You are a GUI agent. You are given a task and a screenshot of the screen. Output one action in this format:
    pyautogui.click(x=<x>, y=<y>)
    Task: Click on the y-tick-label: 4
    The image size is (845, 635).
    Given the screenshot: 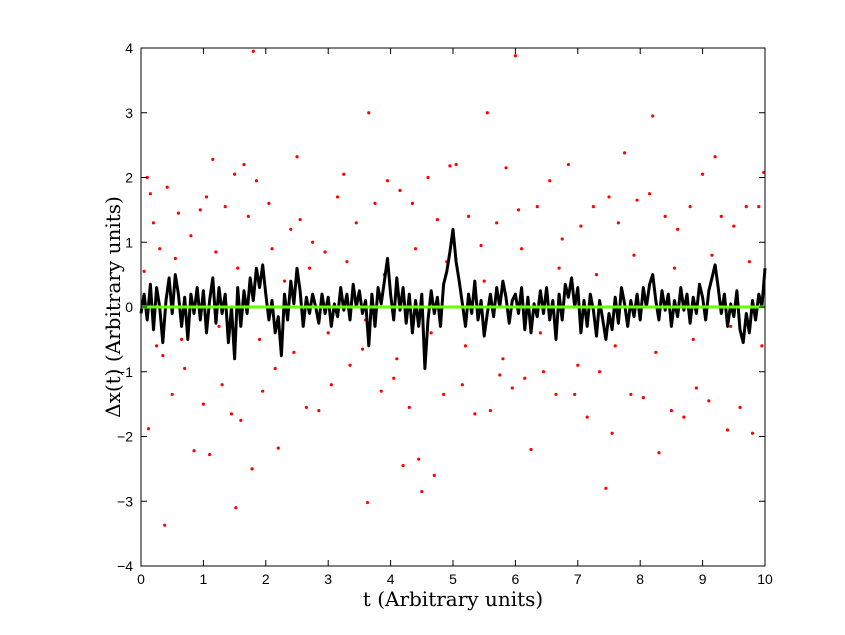 What is the action you would take?
    pyautogui.click(x=129, y=48)
    